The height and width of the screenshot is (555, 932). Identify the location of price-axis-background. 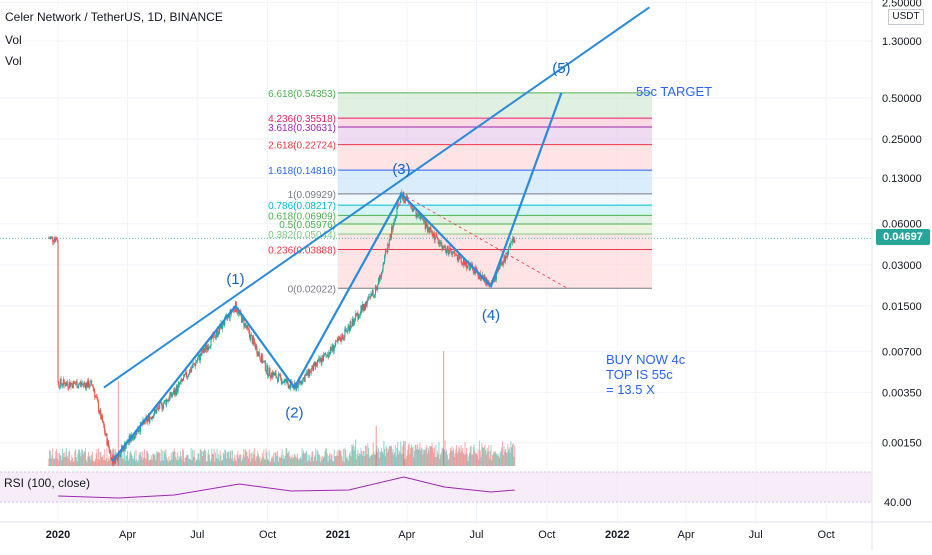
(902, 275).